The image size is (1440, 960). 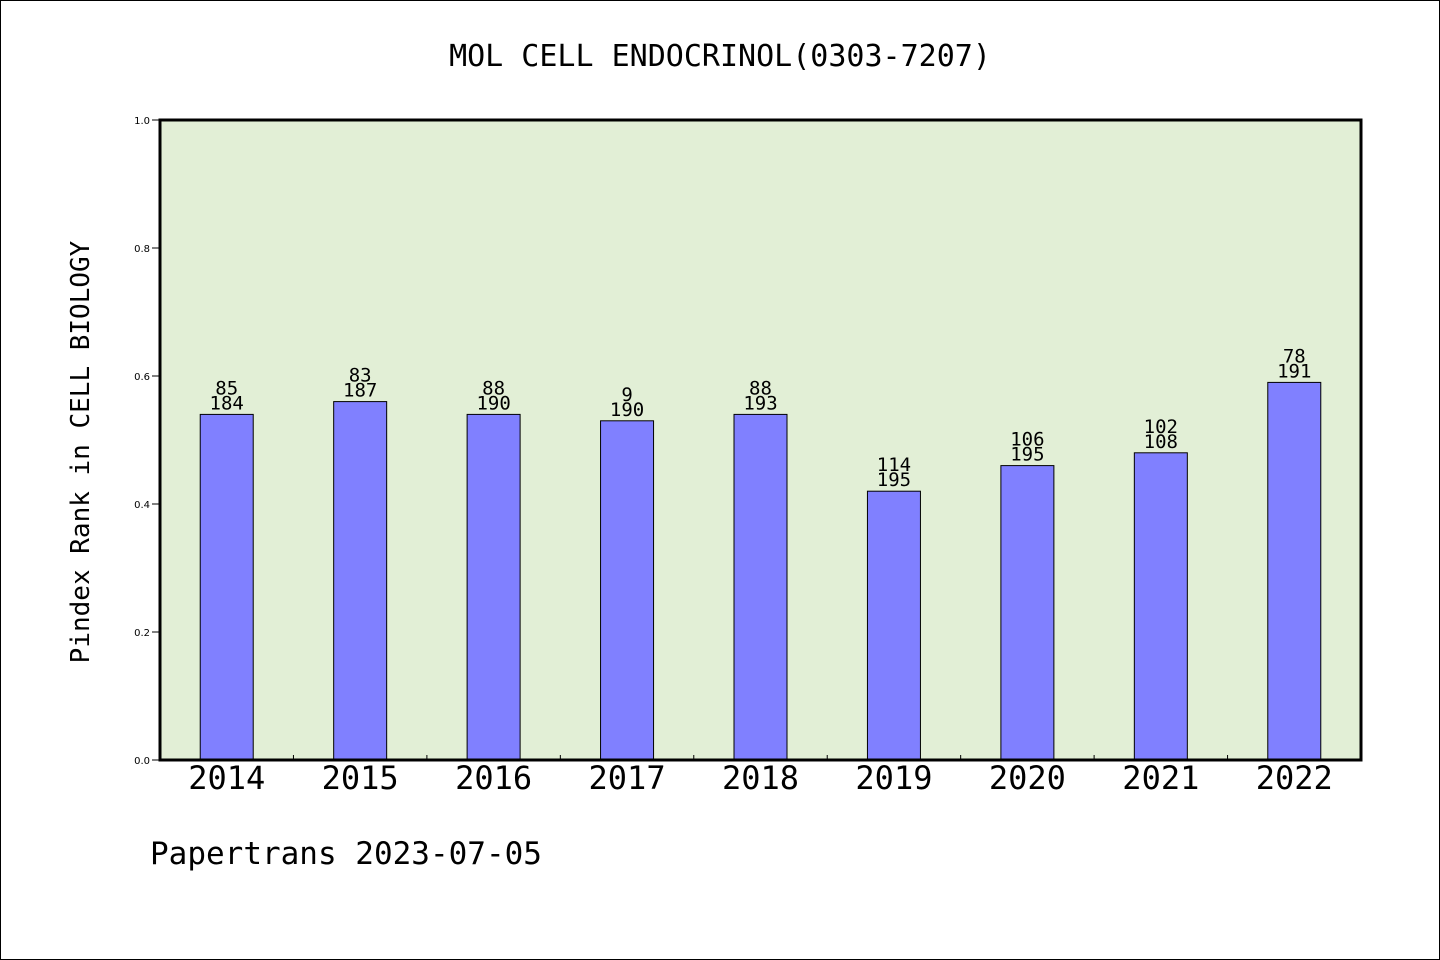 I want to click on bar-2022, so click(x=1294, y=571).